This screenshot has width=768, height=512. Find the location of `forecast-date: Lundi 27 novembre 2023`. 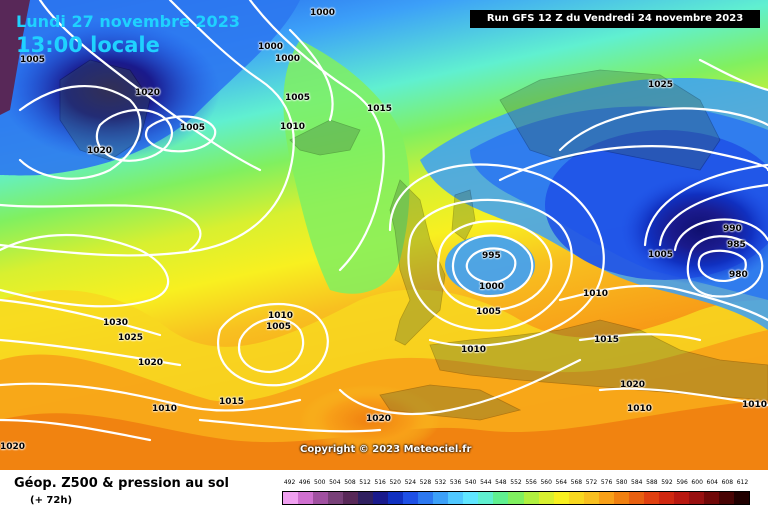

forecast-date: Lundi 27 novembre 2023 is located at coordinates (128, 21).